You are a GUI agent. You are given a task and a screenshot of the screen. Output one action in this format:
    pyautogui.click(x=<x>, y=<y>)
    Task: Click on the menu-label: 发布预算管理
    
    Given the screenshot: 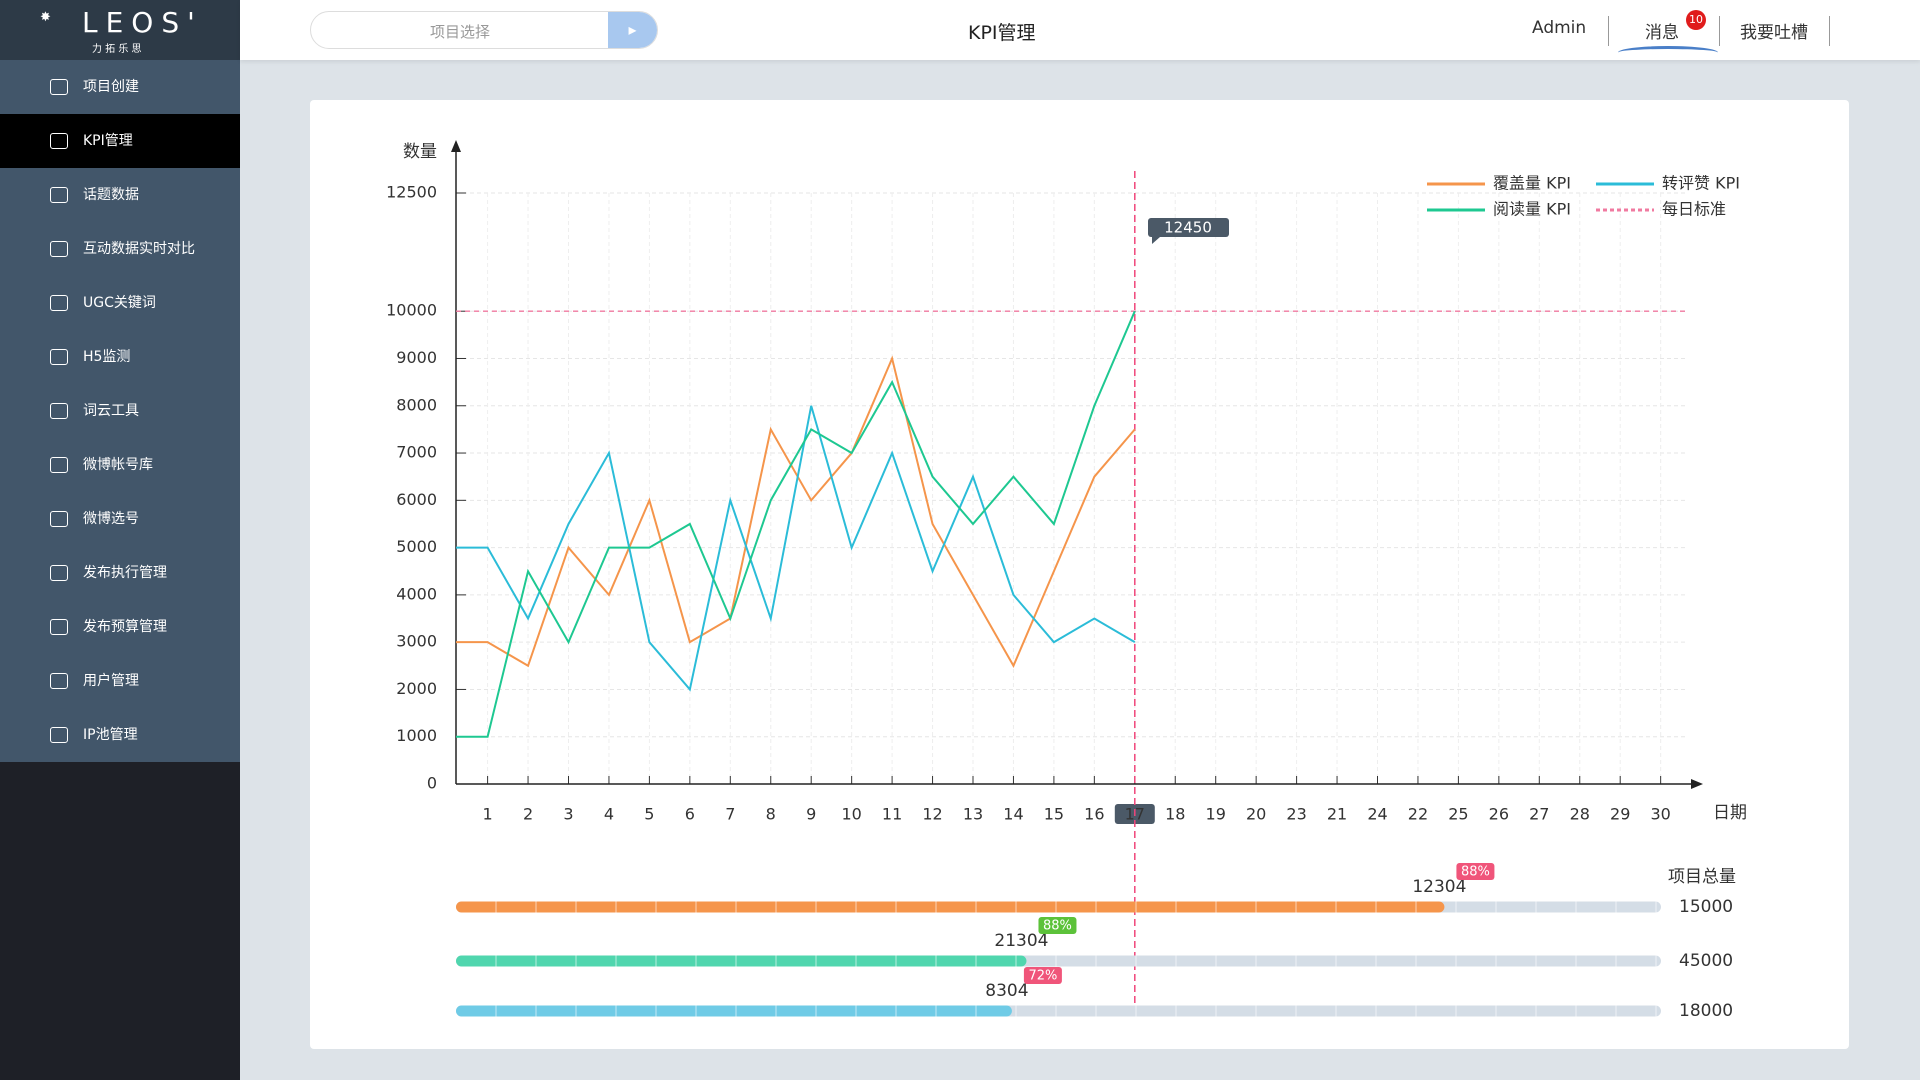 What is the action you would take?
    pyautogui.click(x=125, y=627)
    